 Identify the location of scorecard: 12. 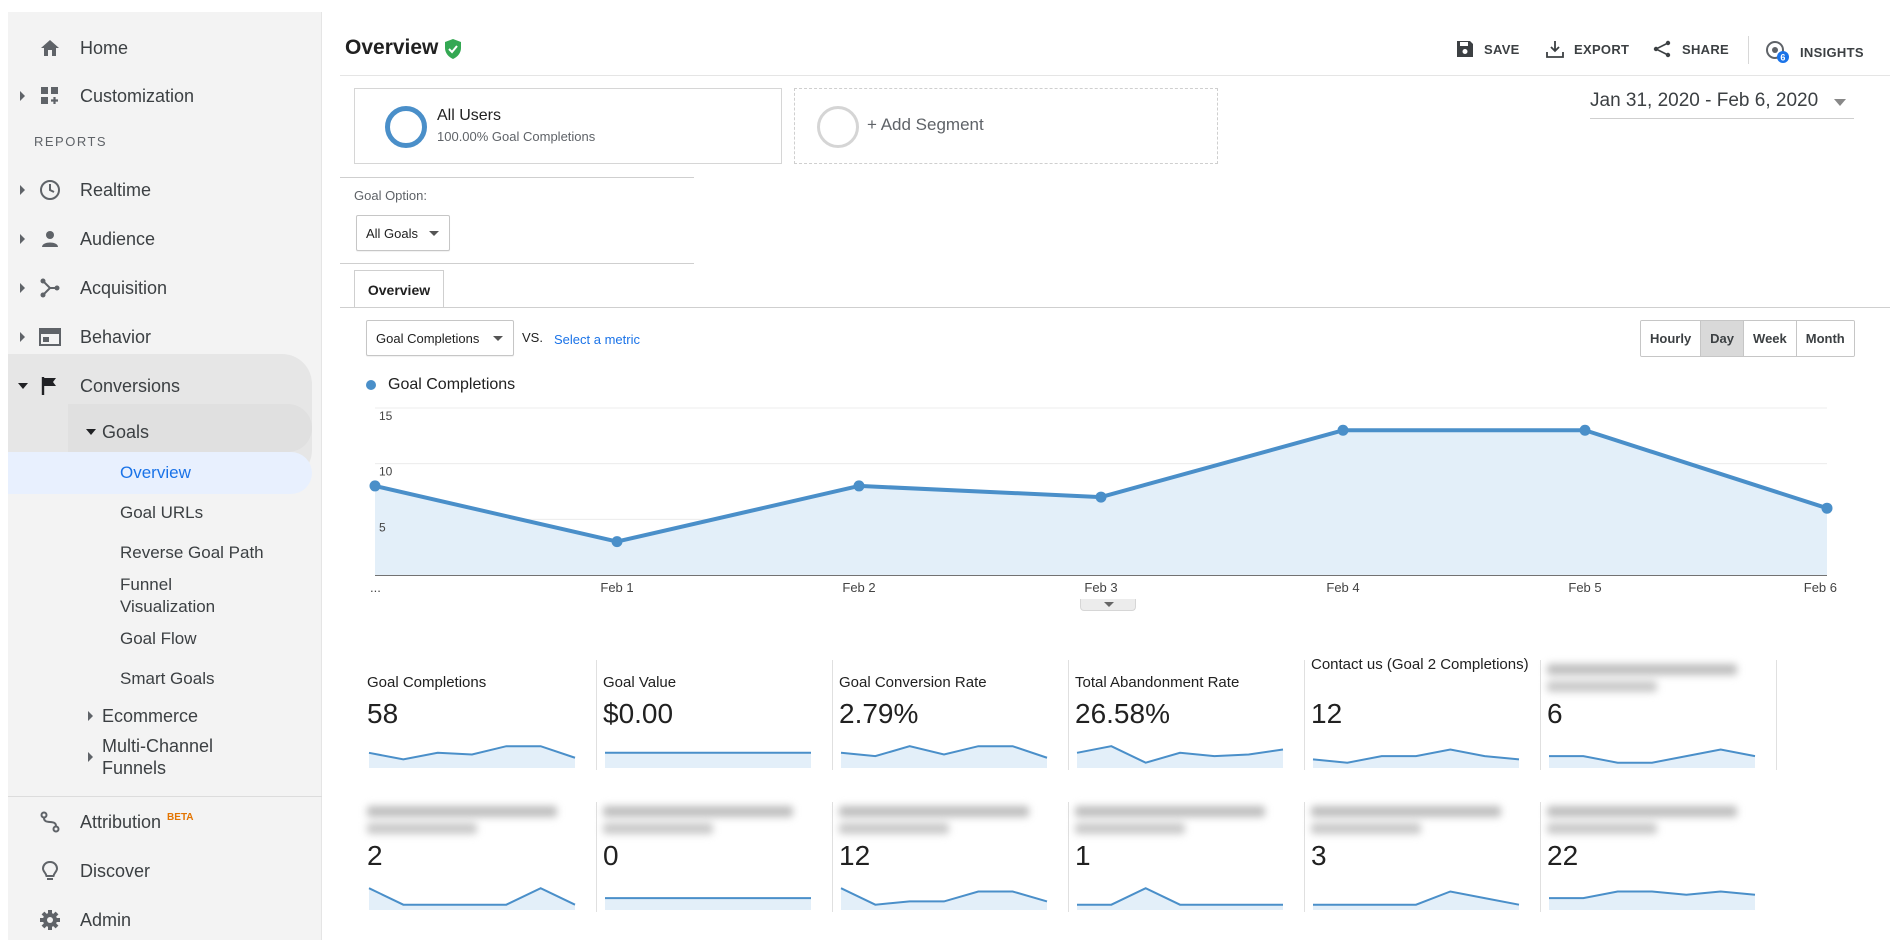
(951, 855).